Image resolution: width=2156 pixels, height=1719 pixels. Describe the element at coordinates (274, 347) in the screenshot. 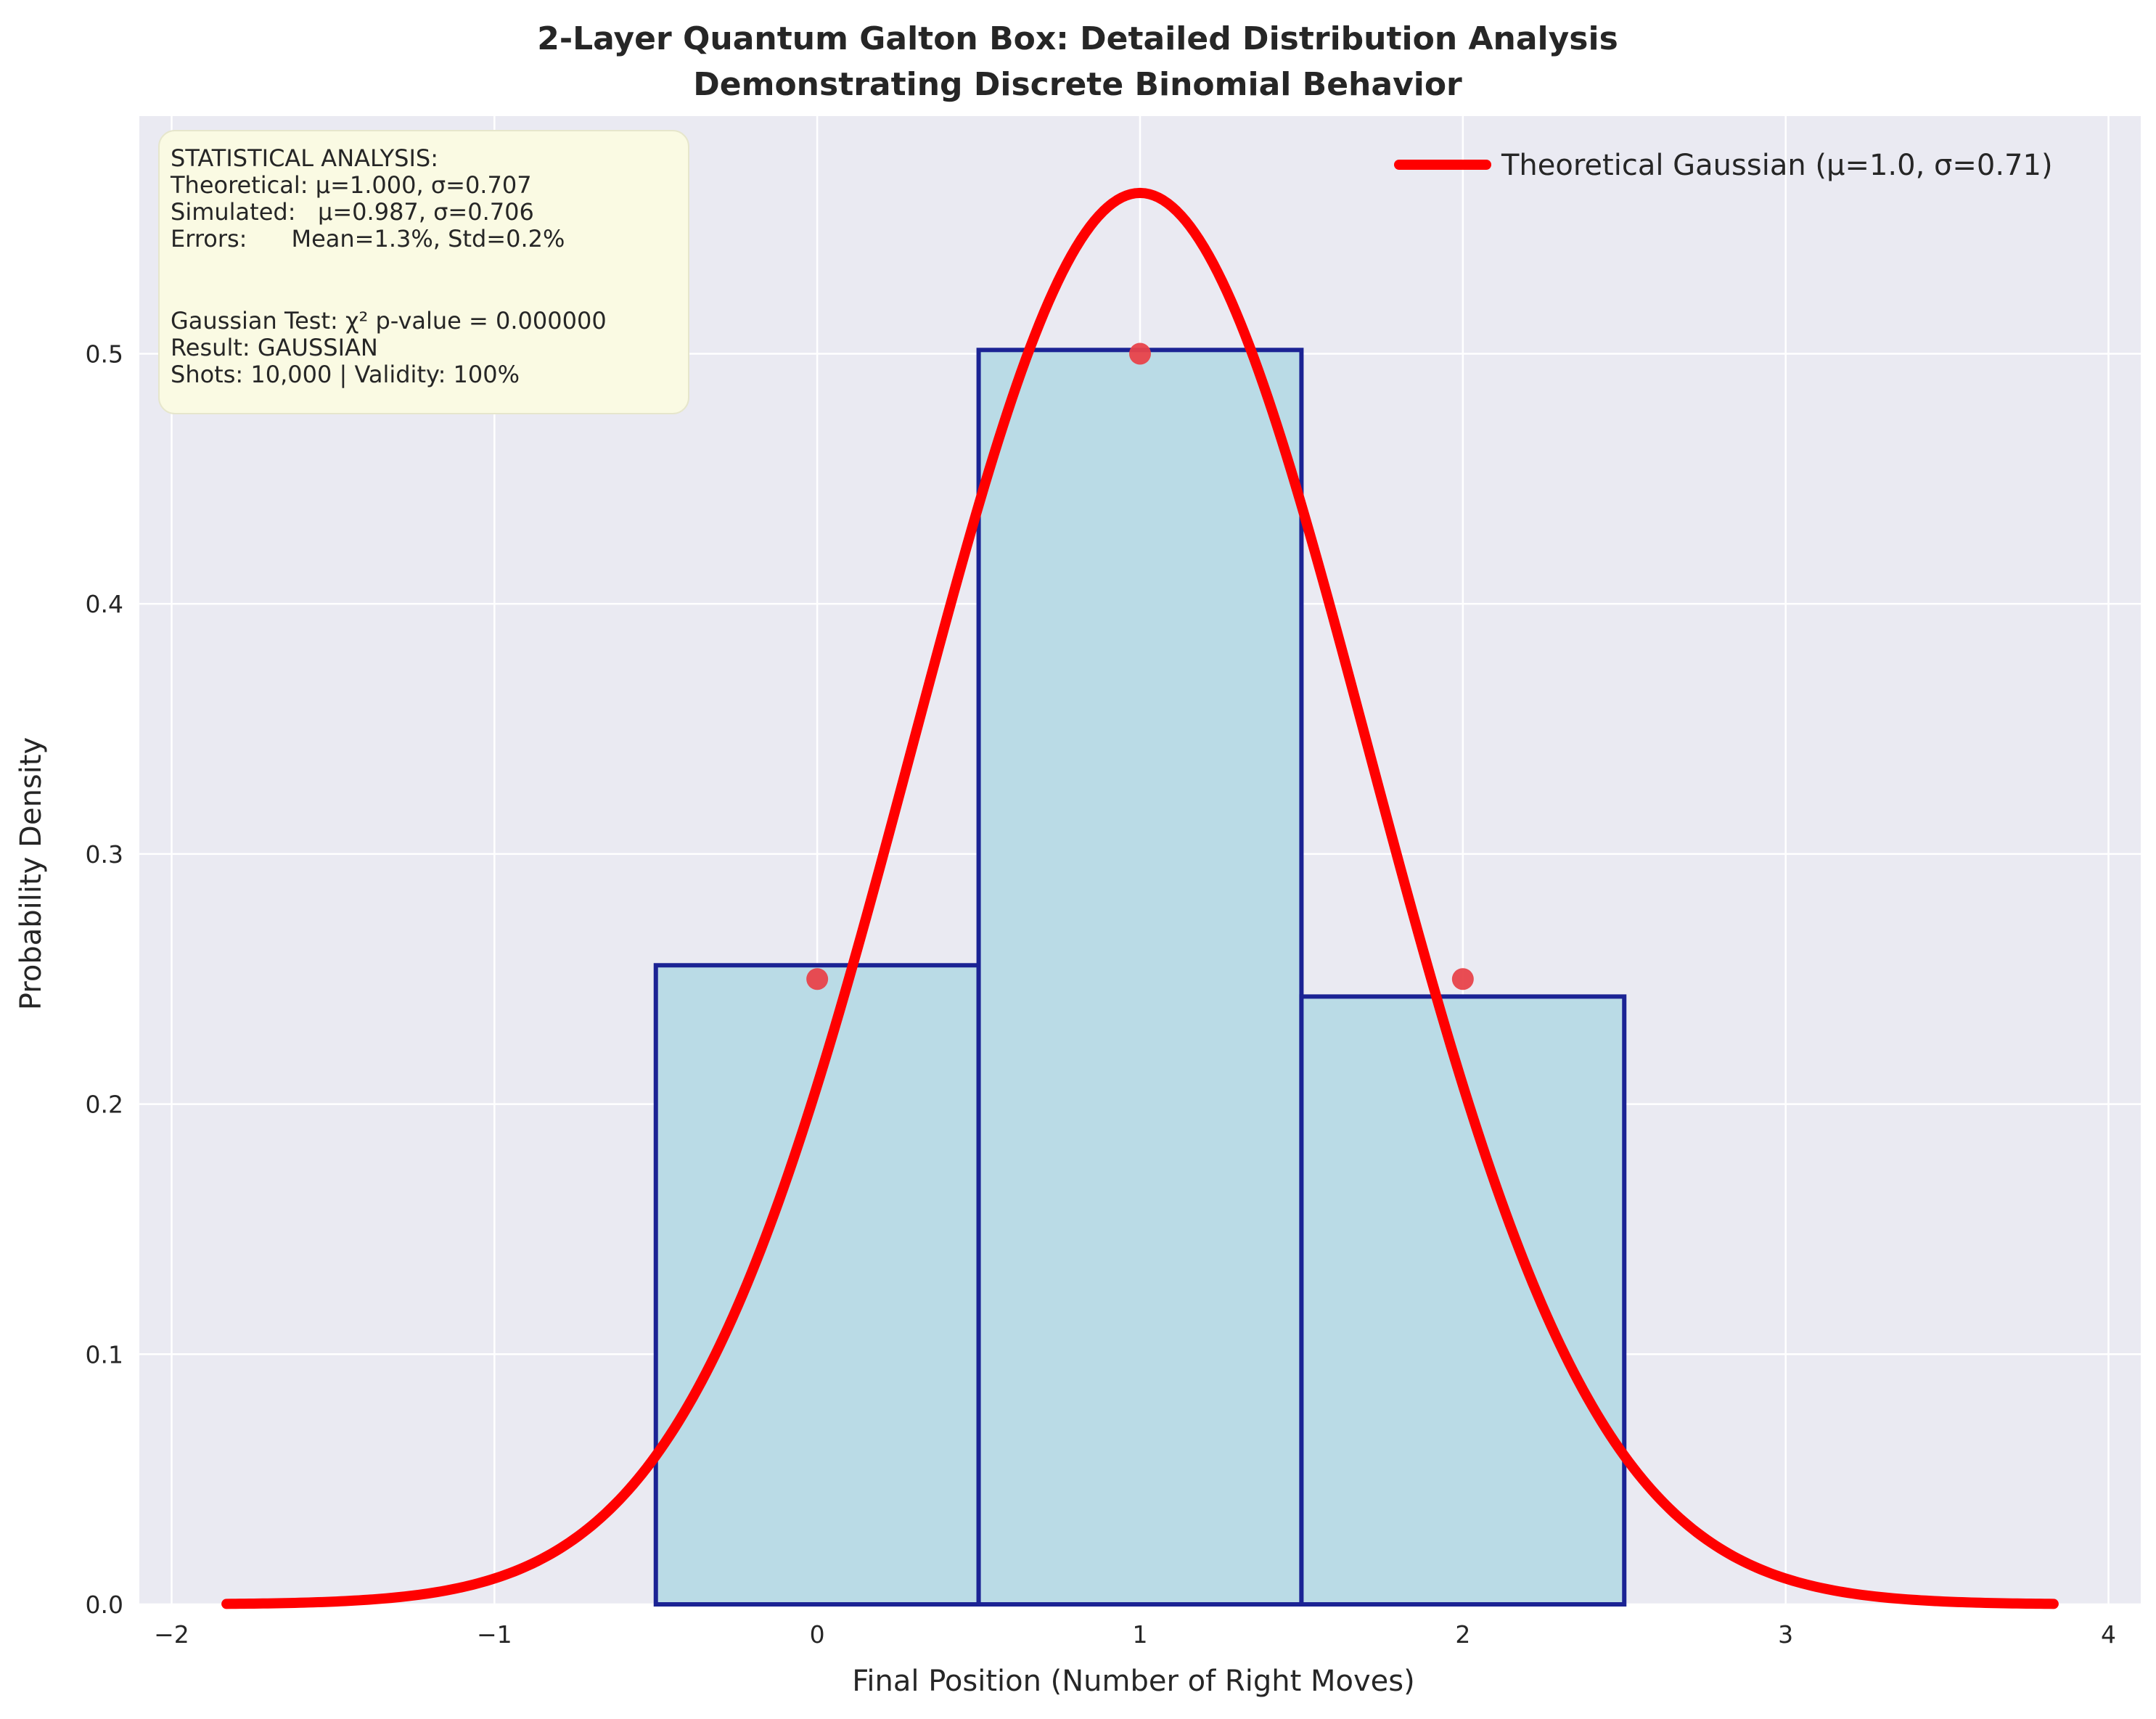

I see `stats-line-7: Result: GAUSSIAN` at that location.